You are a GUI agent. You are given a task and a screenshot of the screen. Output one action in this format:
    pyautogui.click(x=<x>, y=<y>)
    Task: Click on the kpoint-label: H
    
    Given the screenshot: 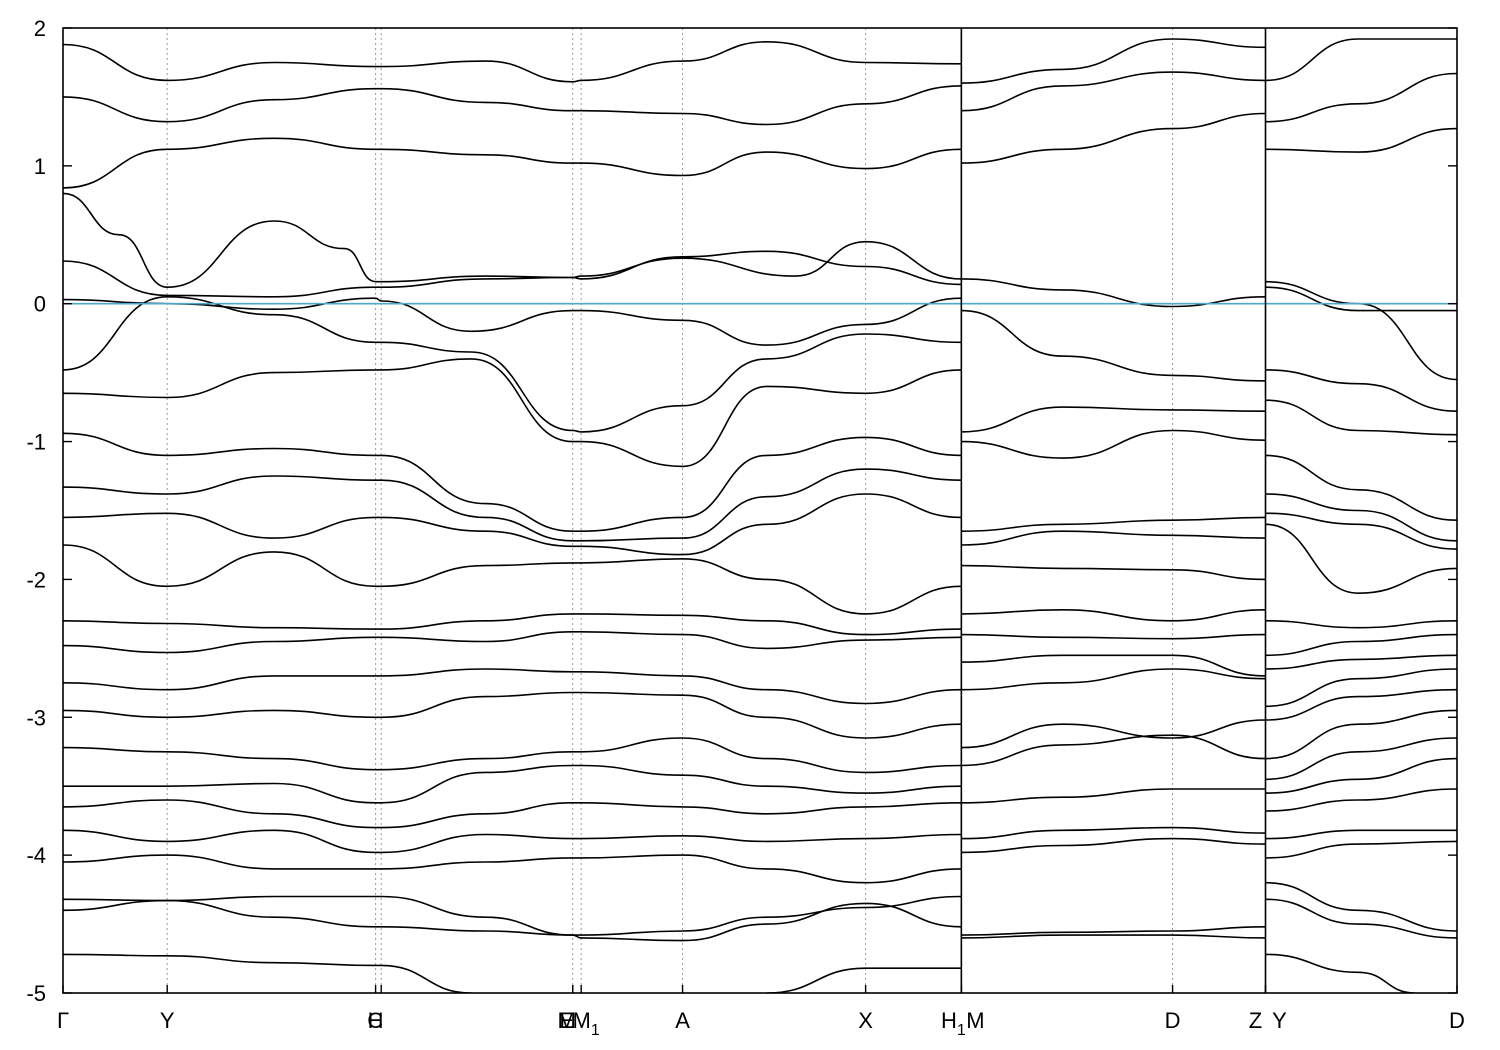 What is the action you would take?
    pyautogui.click(x=376, y=1020)
    